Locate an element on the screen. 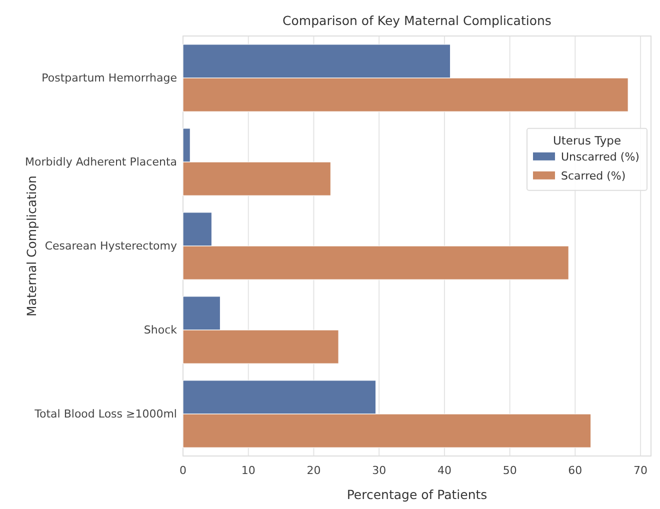  x-tick-label: 20 is located at coordinates (313, 470).